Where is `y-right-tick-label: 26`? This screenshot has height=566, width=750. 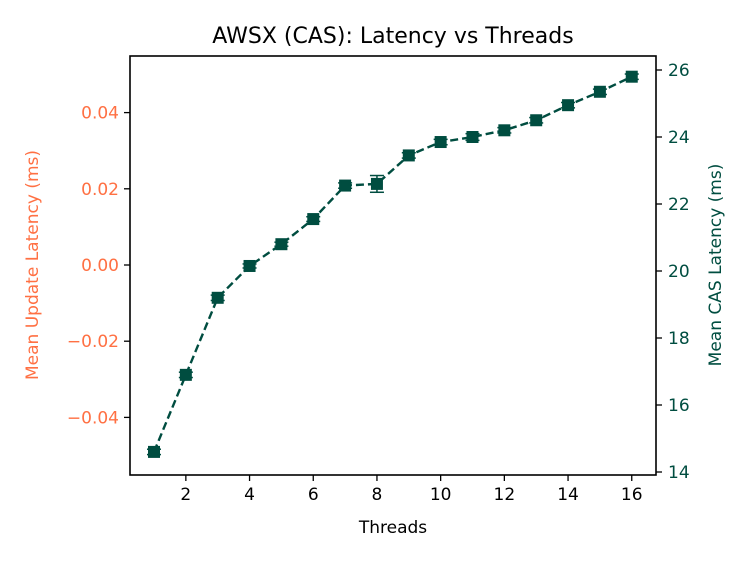
y-right-tick-label: 26 is located at coordinates (679, 71).